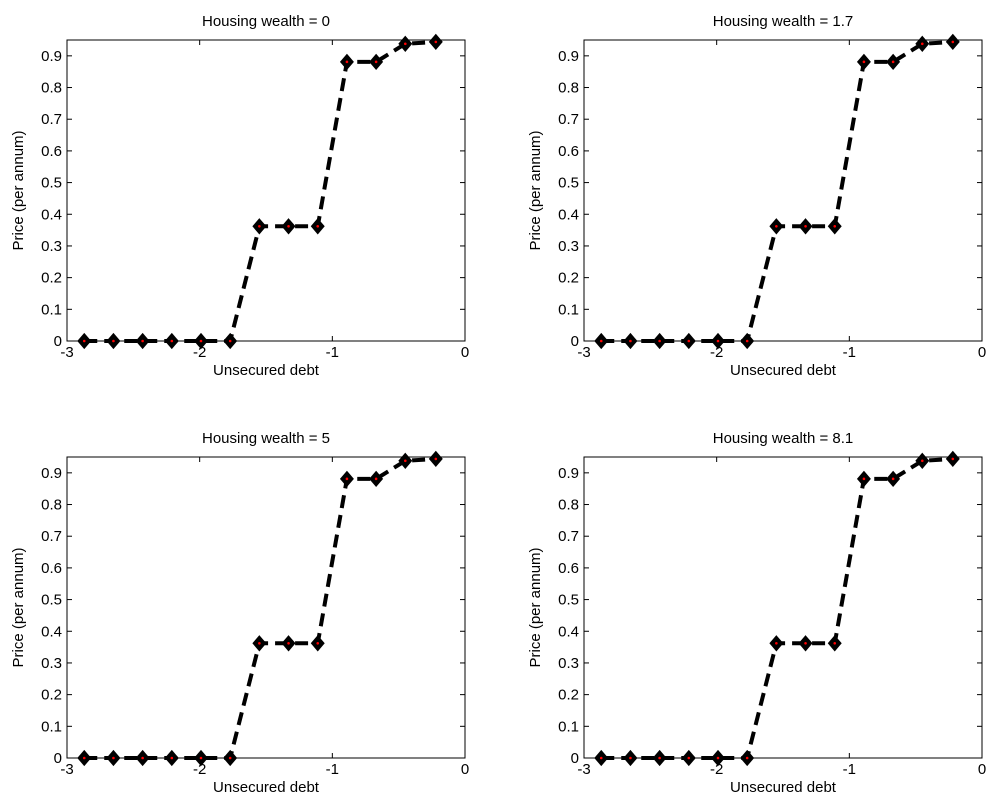  I want to click on subplot-title: Housing wealth = 8.1, so click(783, 438).